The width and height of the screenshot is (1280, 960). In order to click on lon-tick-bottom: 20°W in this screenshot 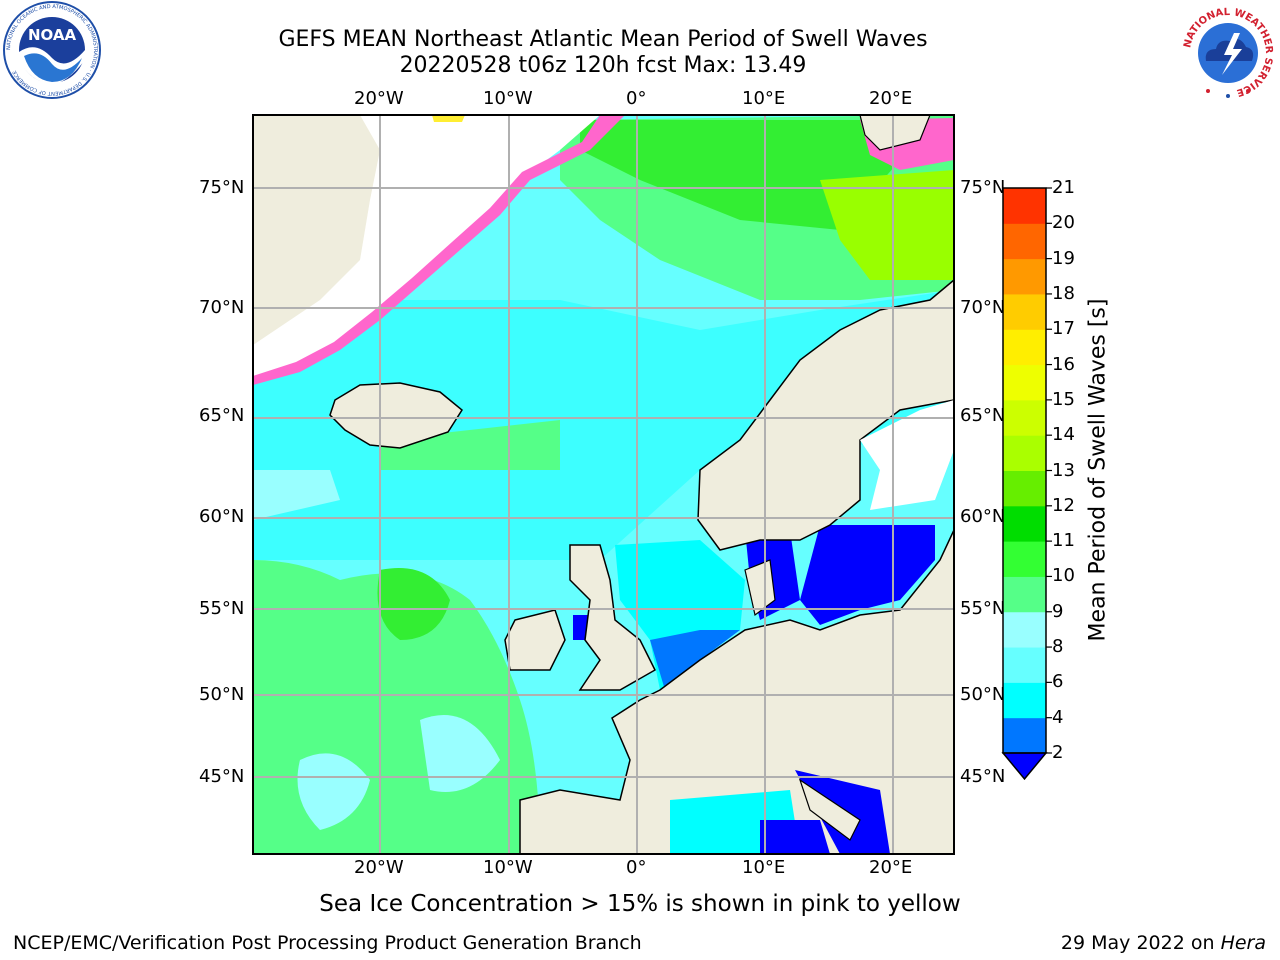, I will do `click(379, 867)`.